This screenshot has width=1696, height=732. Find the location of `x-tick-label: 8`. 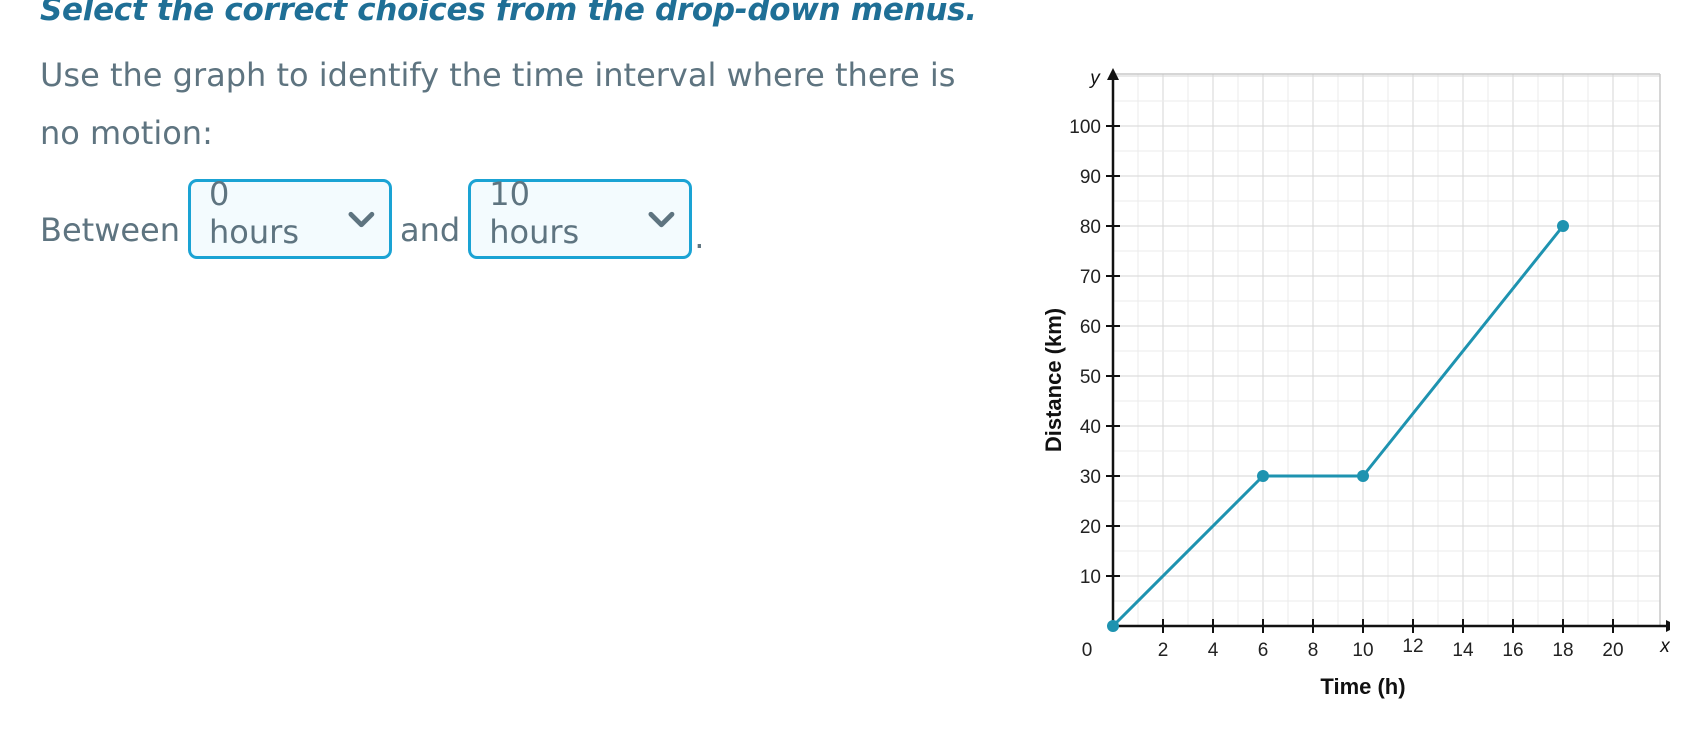

x-tick-label: 8 is located at coordinates (1313, 650).